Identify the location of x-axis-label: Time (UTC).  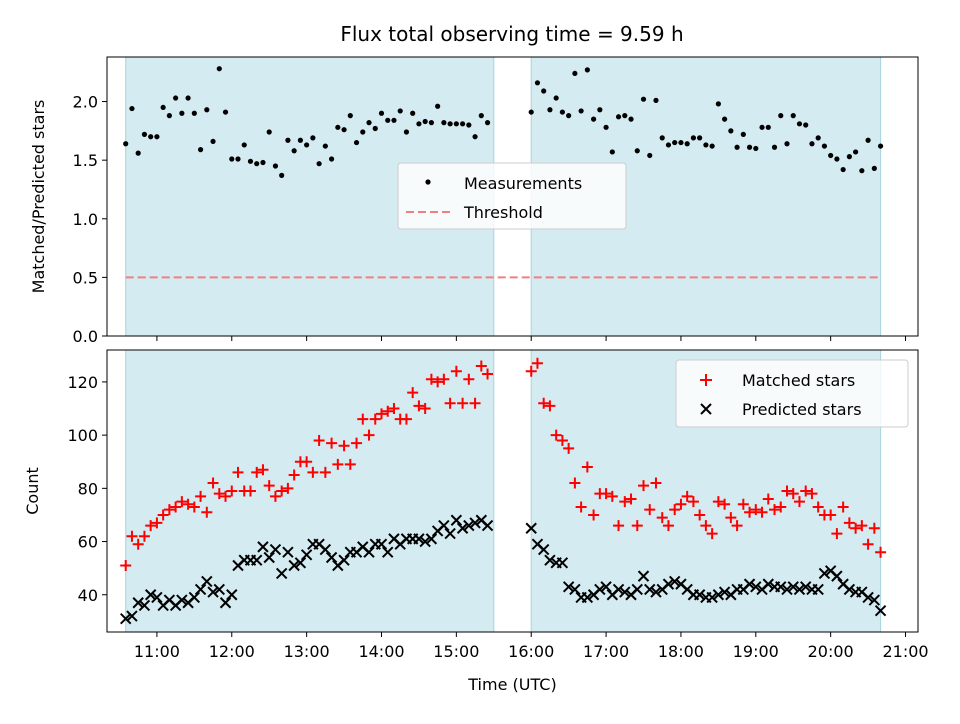
(511, 684).